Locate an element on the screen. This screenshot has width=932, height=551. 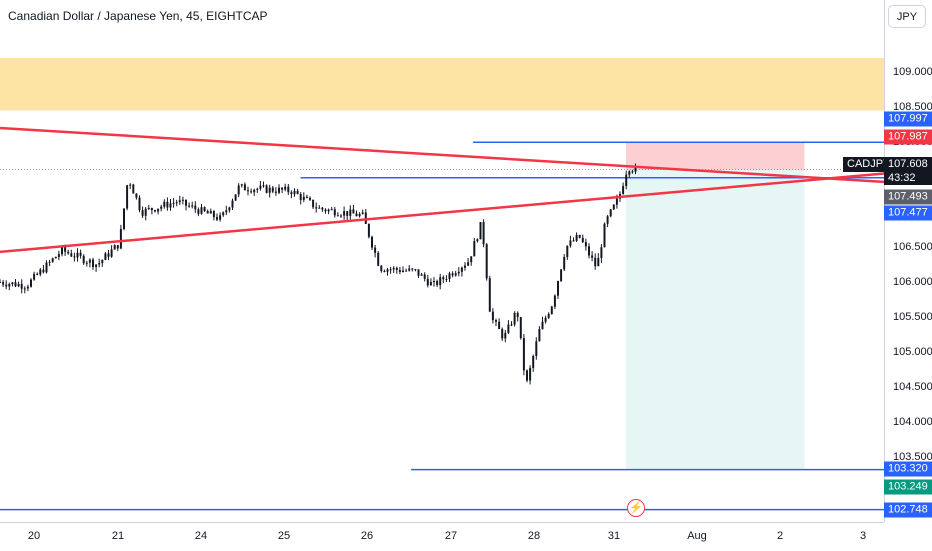
price-tick-label: 105.000 is located at coordinates (912, 352).